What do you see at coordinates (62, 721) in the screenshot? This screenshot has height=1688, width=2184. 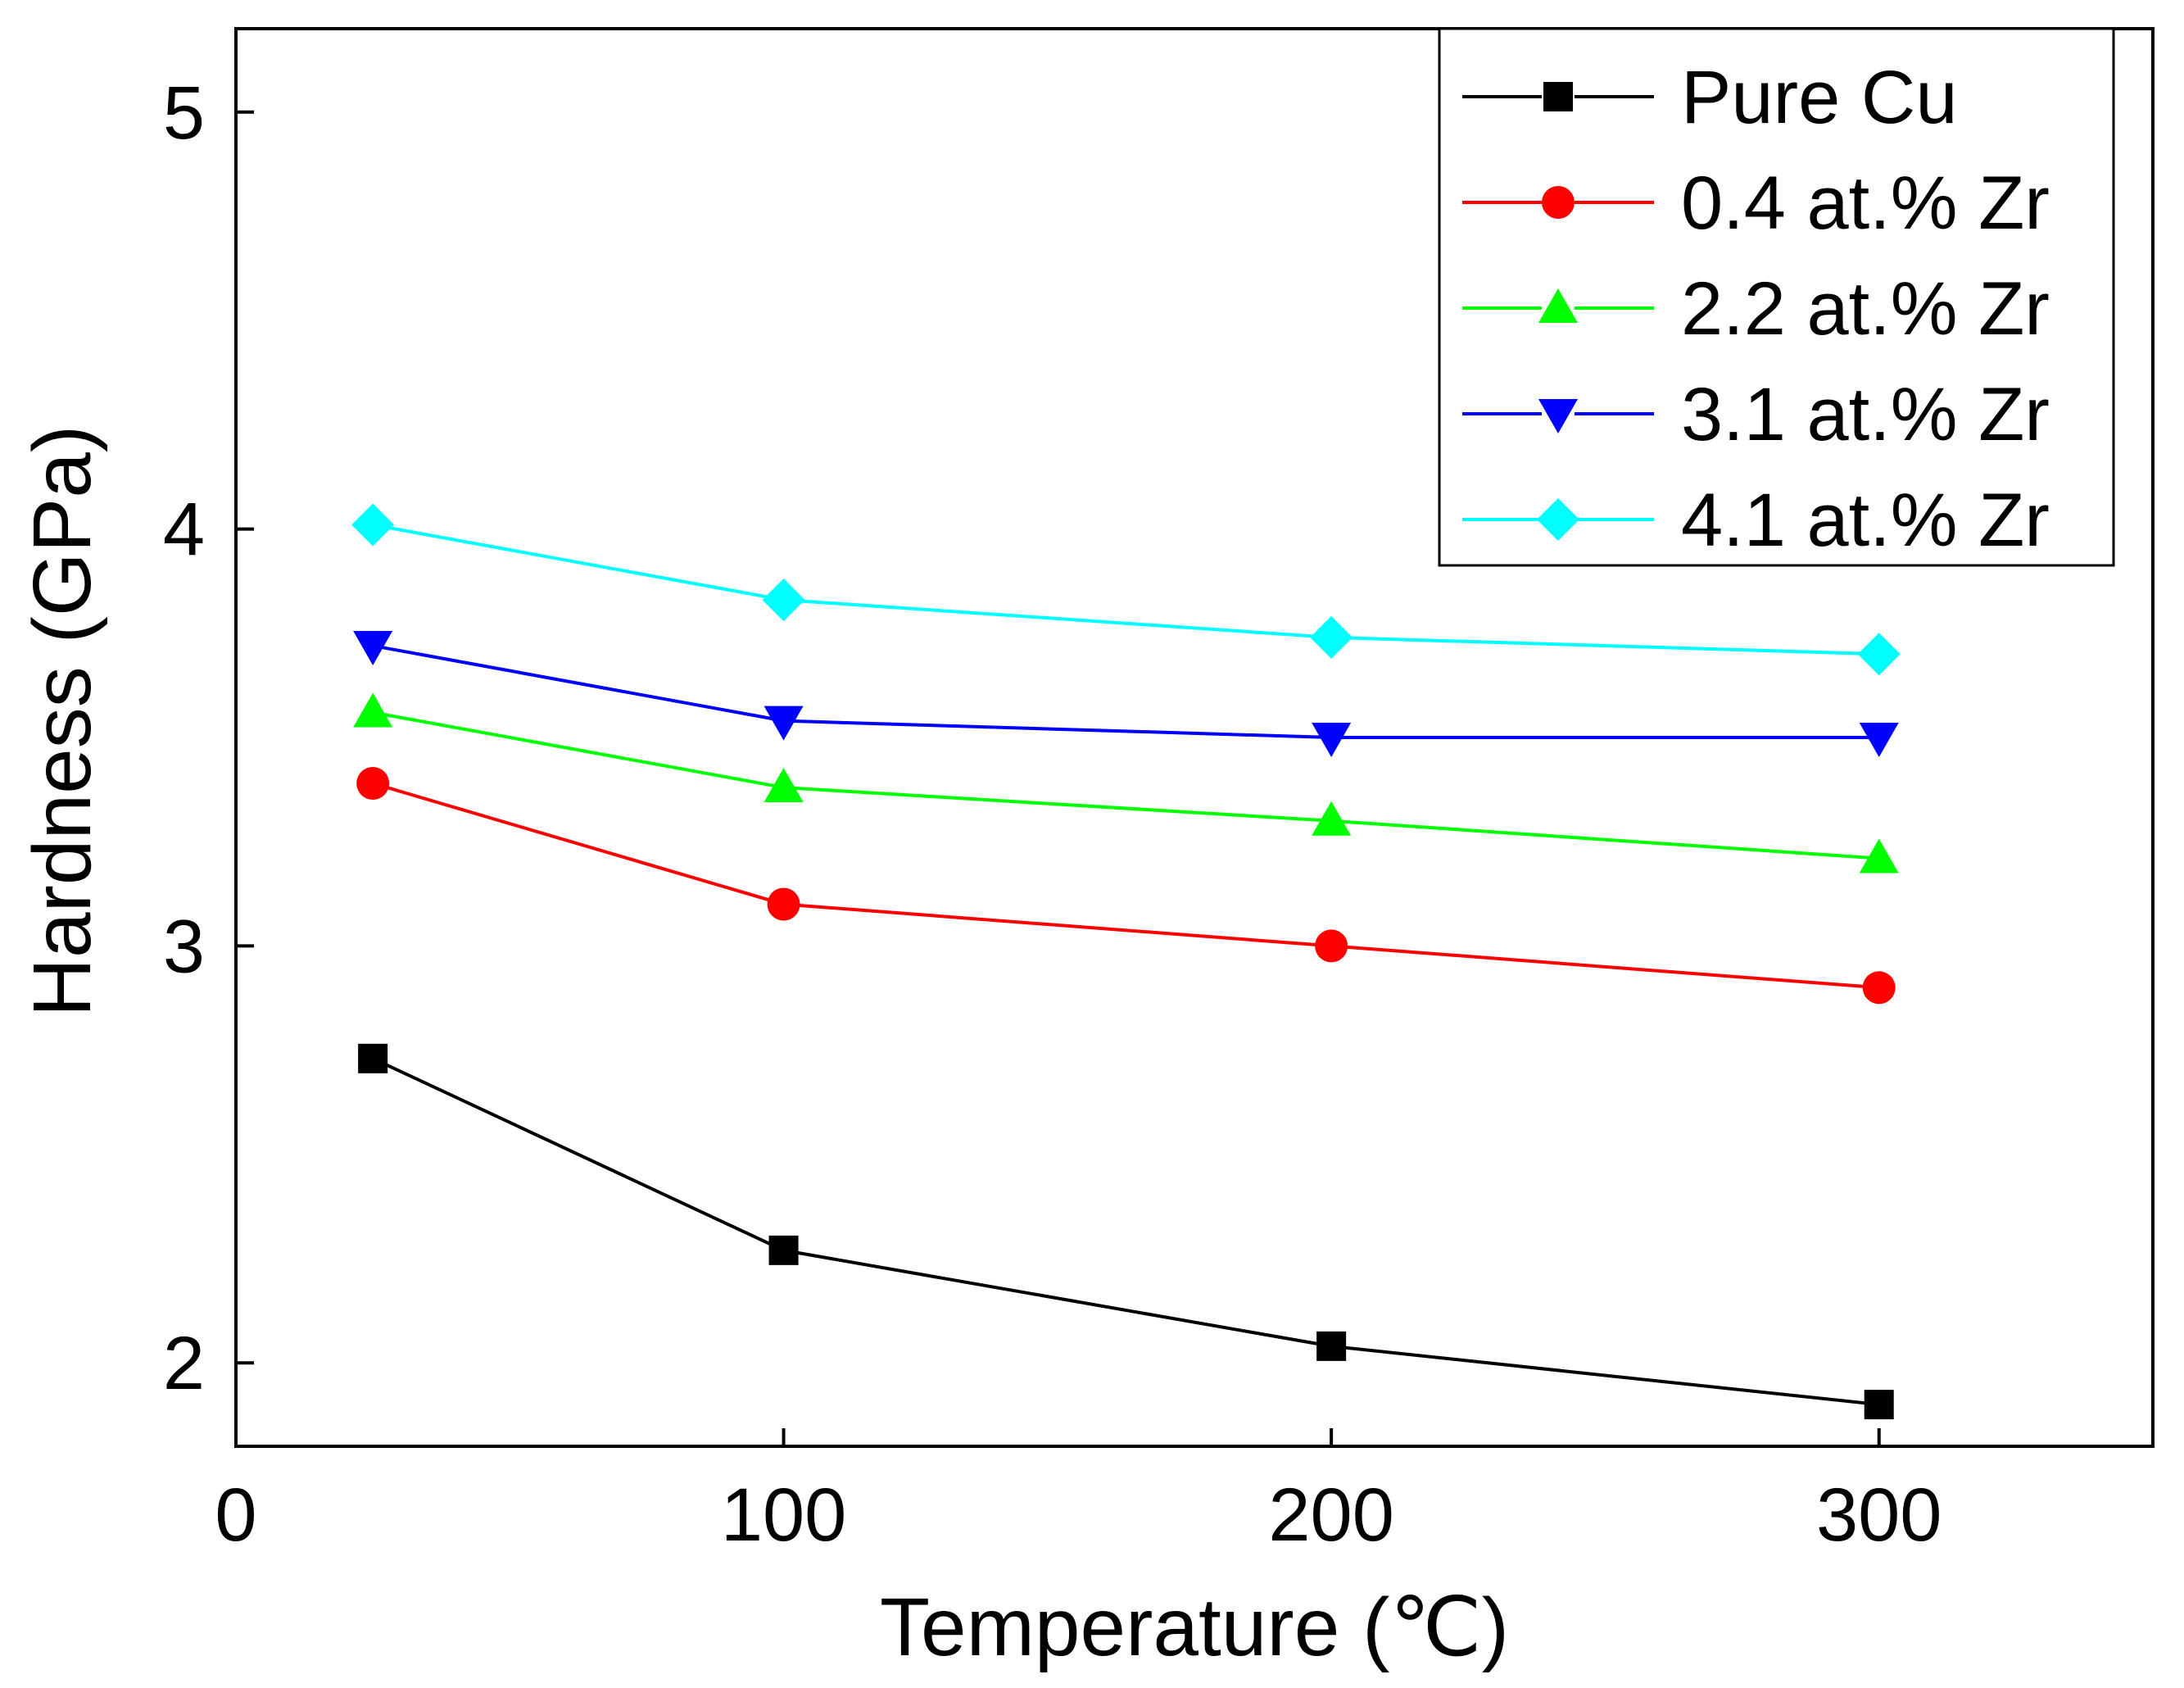 I see `y-axis-title: Hardness (GPa)` at bounding box center [62, 721].